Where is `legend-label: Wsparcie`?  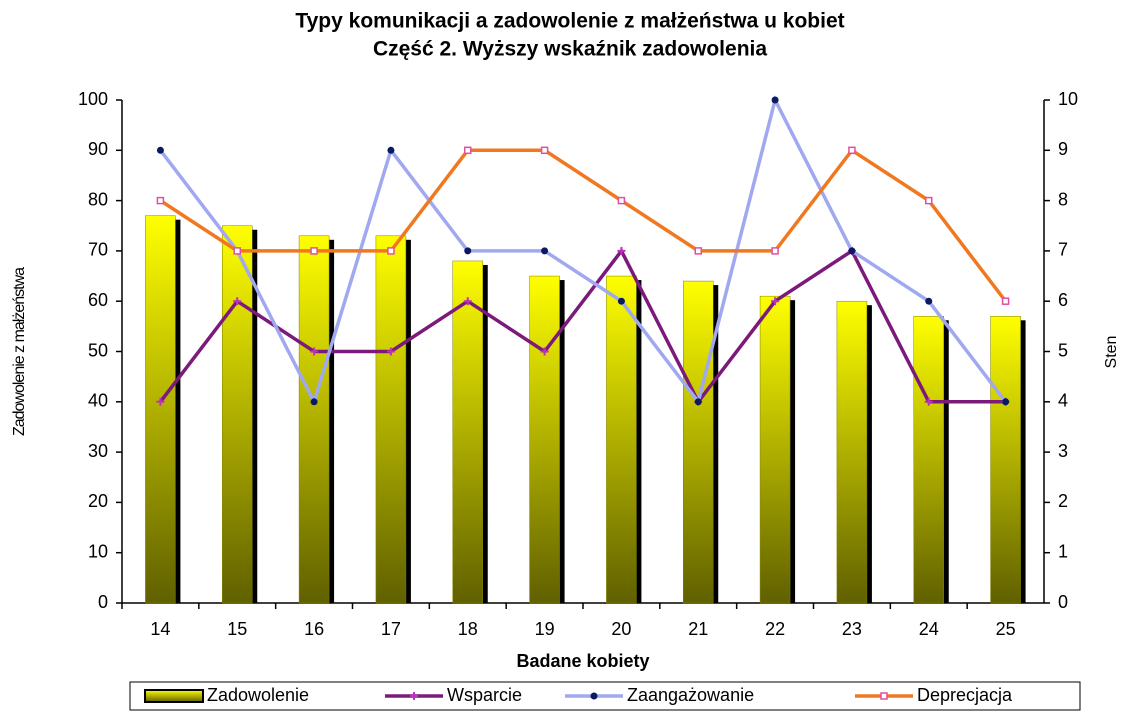 legend-label: Wsparcie is located at coordinates (484, 695).